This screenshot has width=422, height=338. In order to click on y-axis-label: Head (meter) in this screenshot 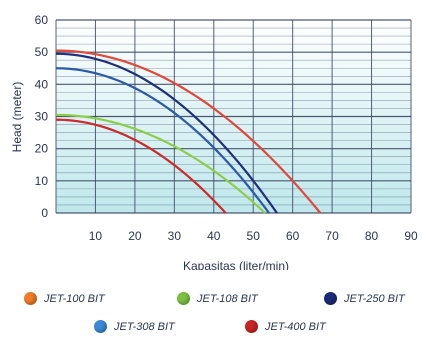, I will do `click(17, 117)`.